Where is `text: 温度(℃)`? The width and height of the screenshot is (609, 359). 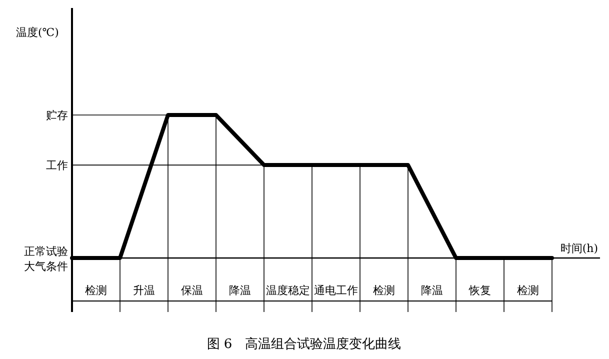
text: 温度(℃) is located at coordinates (37, 32).